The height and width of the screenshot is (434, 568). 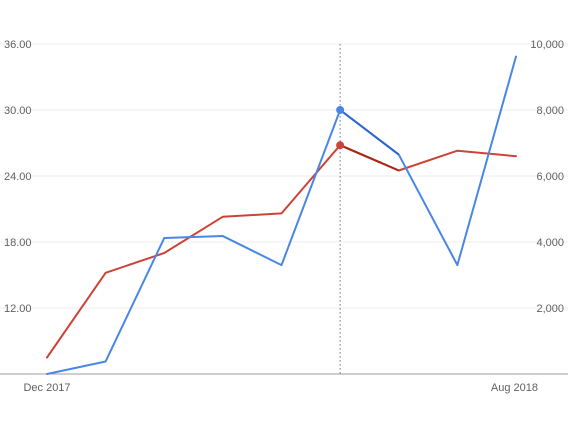 I want to click on right-axis-ticks: 2,000 4,000 6,000 8,000 10,000, so click(x=547, y=177).